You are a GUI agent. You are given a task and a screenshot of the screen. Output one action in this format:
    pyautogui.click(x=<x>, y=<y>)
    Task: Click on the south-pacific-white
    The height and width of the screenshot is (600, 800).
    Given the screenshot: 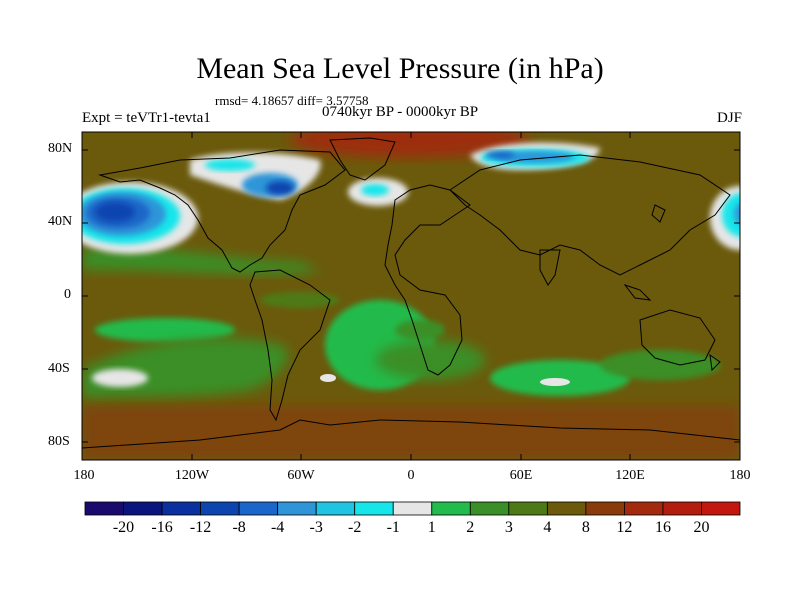 What is the action you would take?
    pyautogui.click(x=120, y=378)
    